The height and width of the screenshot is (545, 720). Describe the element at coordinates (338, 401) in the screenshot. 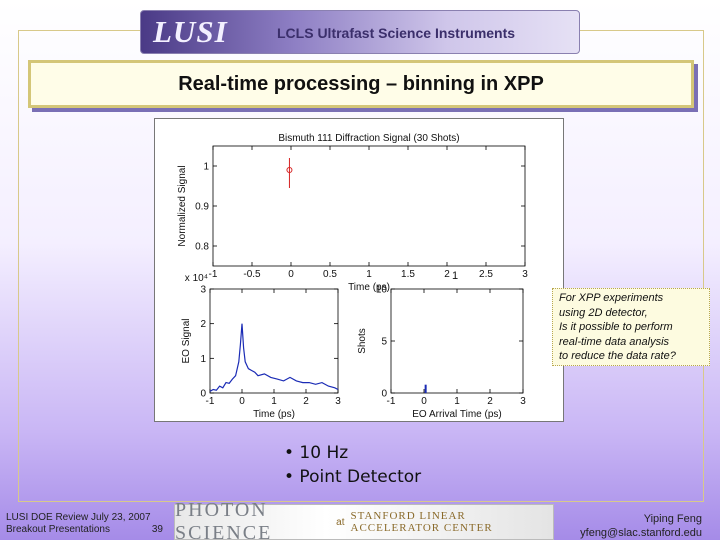

I see `plot2-xtick-label: 3` at that location.